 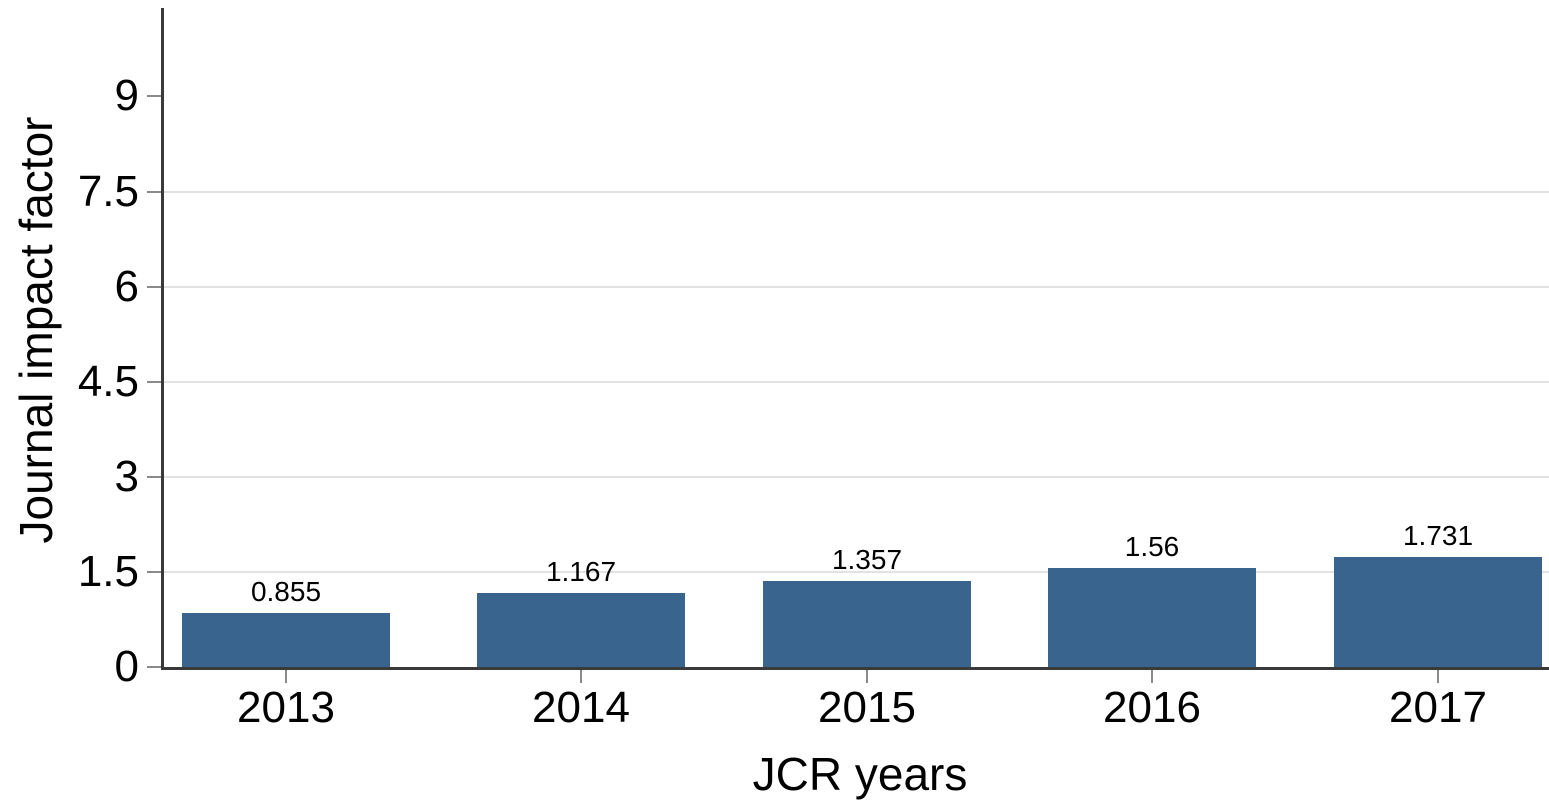 What do you see at coordinates (108, 191) in the screenshot?
I see `y-tick-label: 7.5` at bounding box center [108, 191].